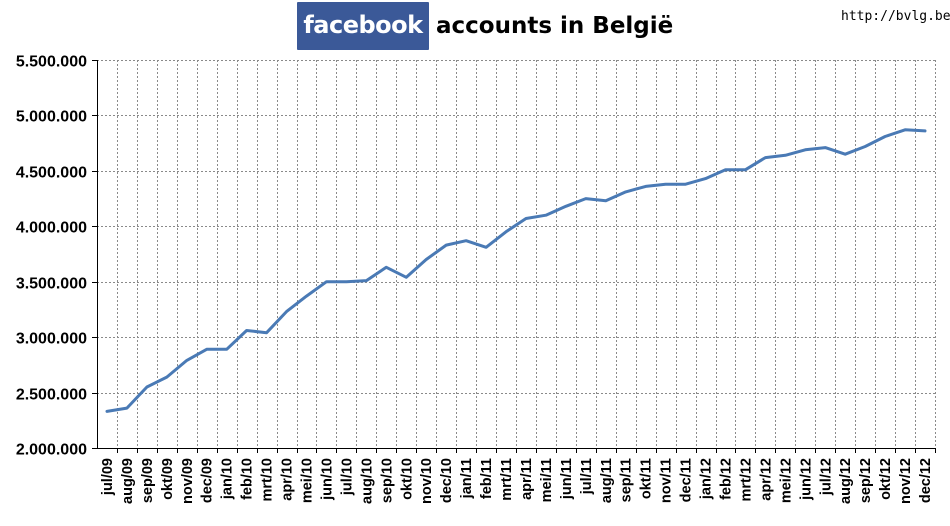 This screenshot has height=526, width=950. I want to click on x-tick-label: aug/10, so click(367, 481).